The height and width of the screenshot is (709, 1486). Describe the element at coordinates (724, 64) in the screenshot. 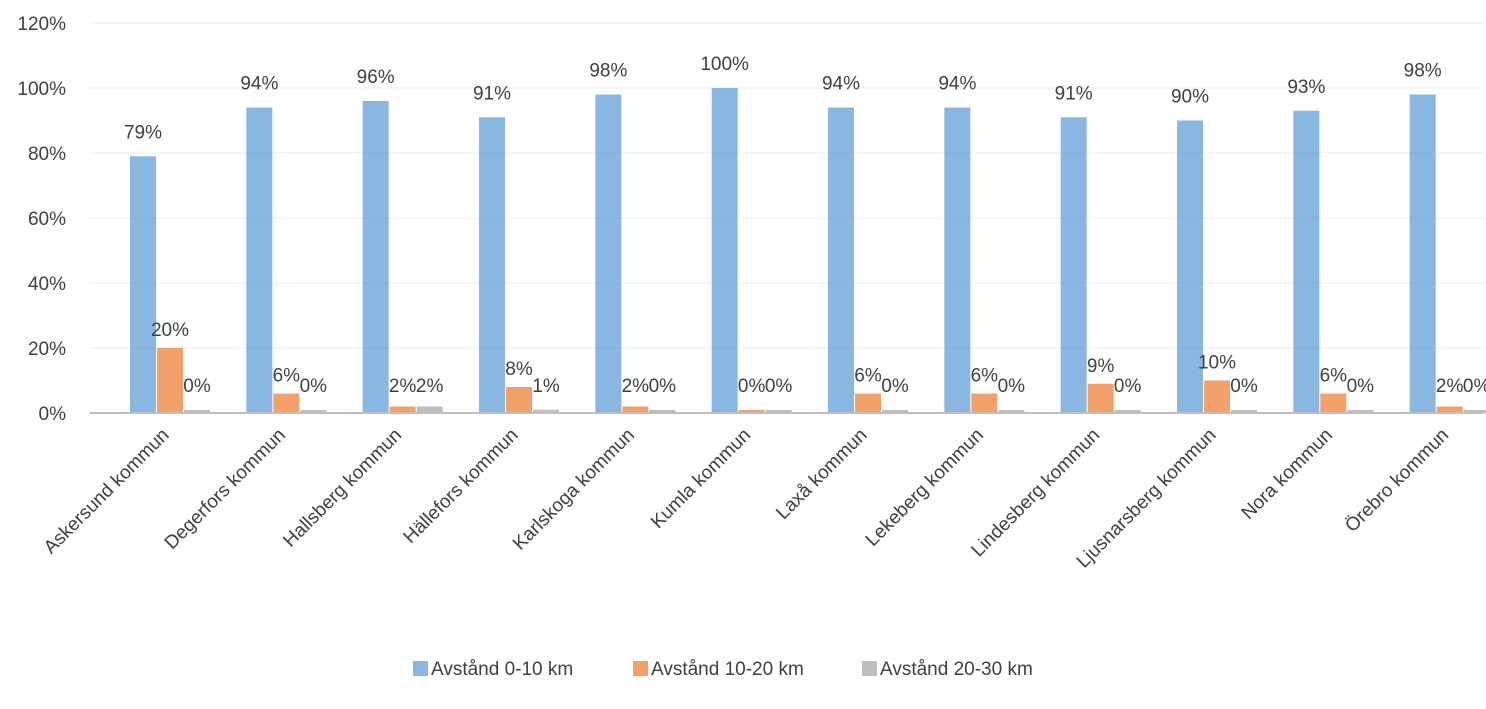

I see `data-label: 100%` at that location.